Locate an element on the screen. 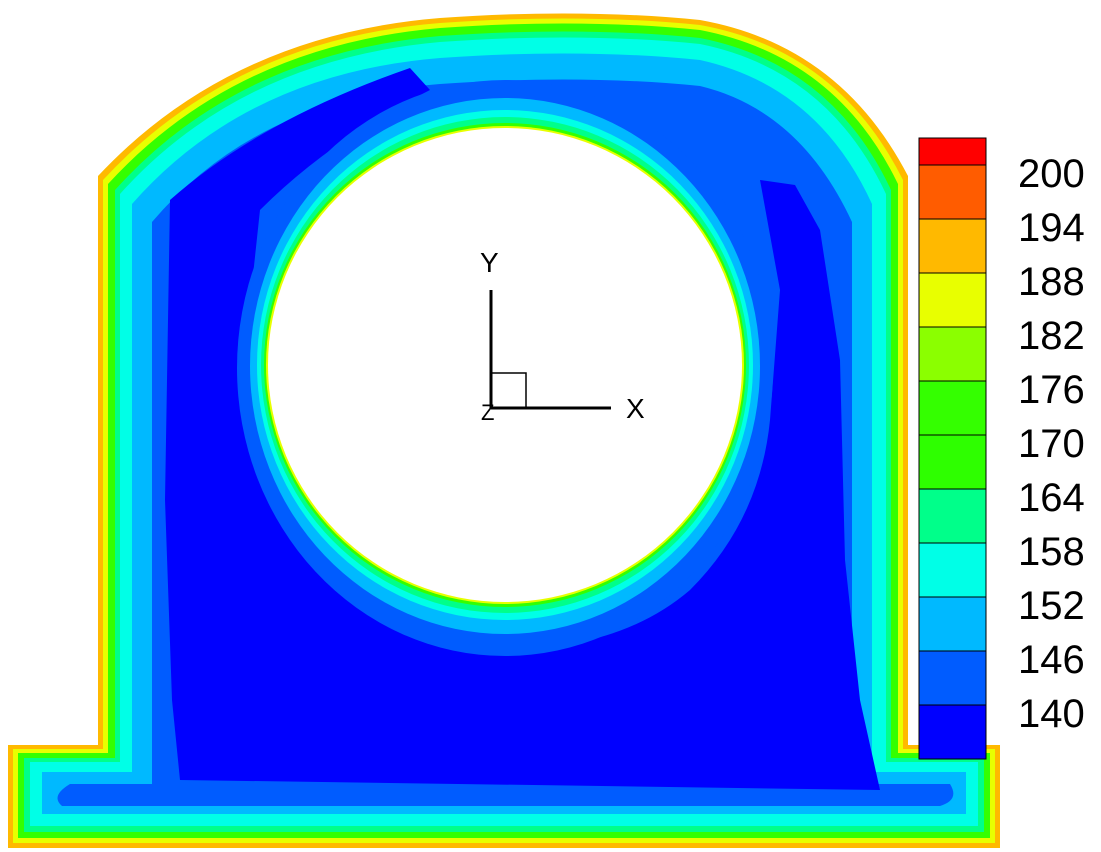  legend-tick-152: 152 is located at coordinates (1051, 606).